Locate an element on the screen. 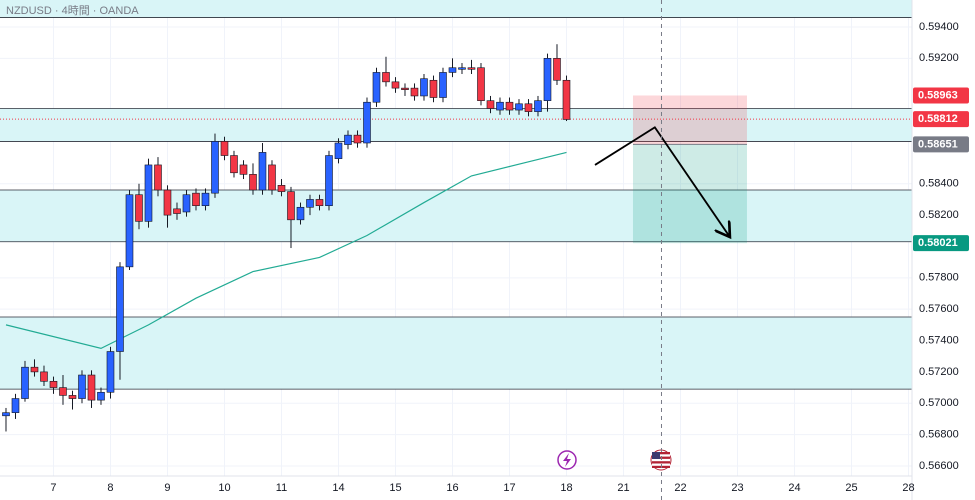 Image resolution: width=975 pixels, height=500 pixels. x-tick-label: 17 is located at coordinates (509, 488).